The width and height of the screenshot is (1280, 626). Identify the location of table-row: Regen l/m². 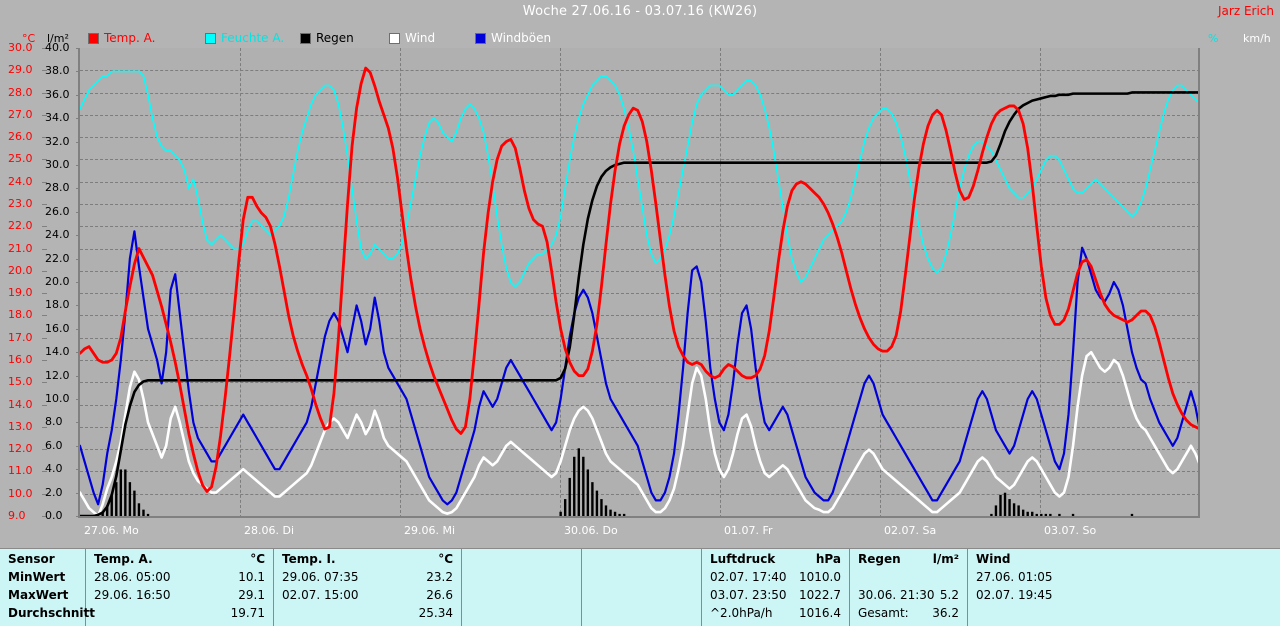
(908, 559).